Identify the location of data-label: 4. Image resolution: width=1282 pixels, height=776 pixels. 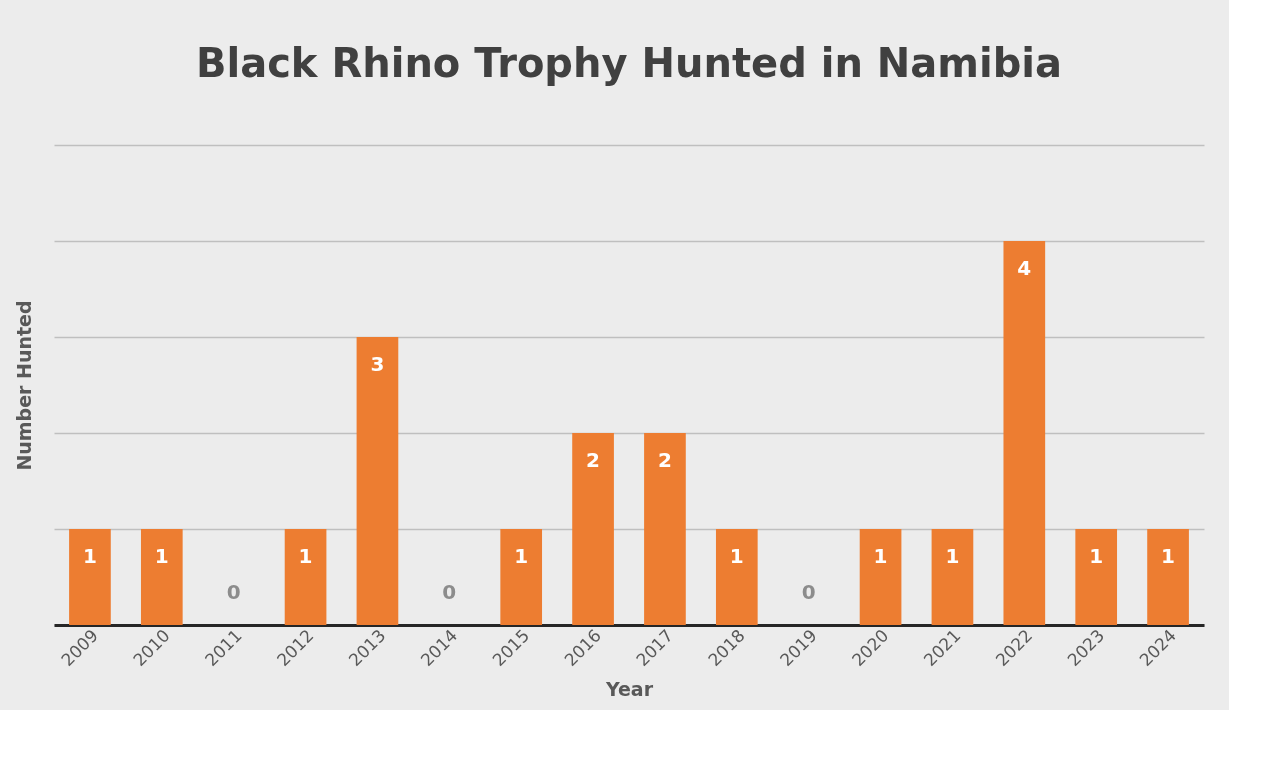
(1024, 268).